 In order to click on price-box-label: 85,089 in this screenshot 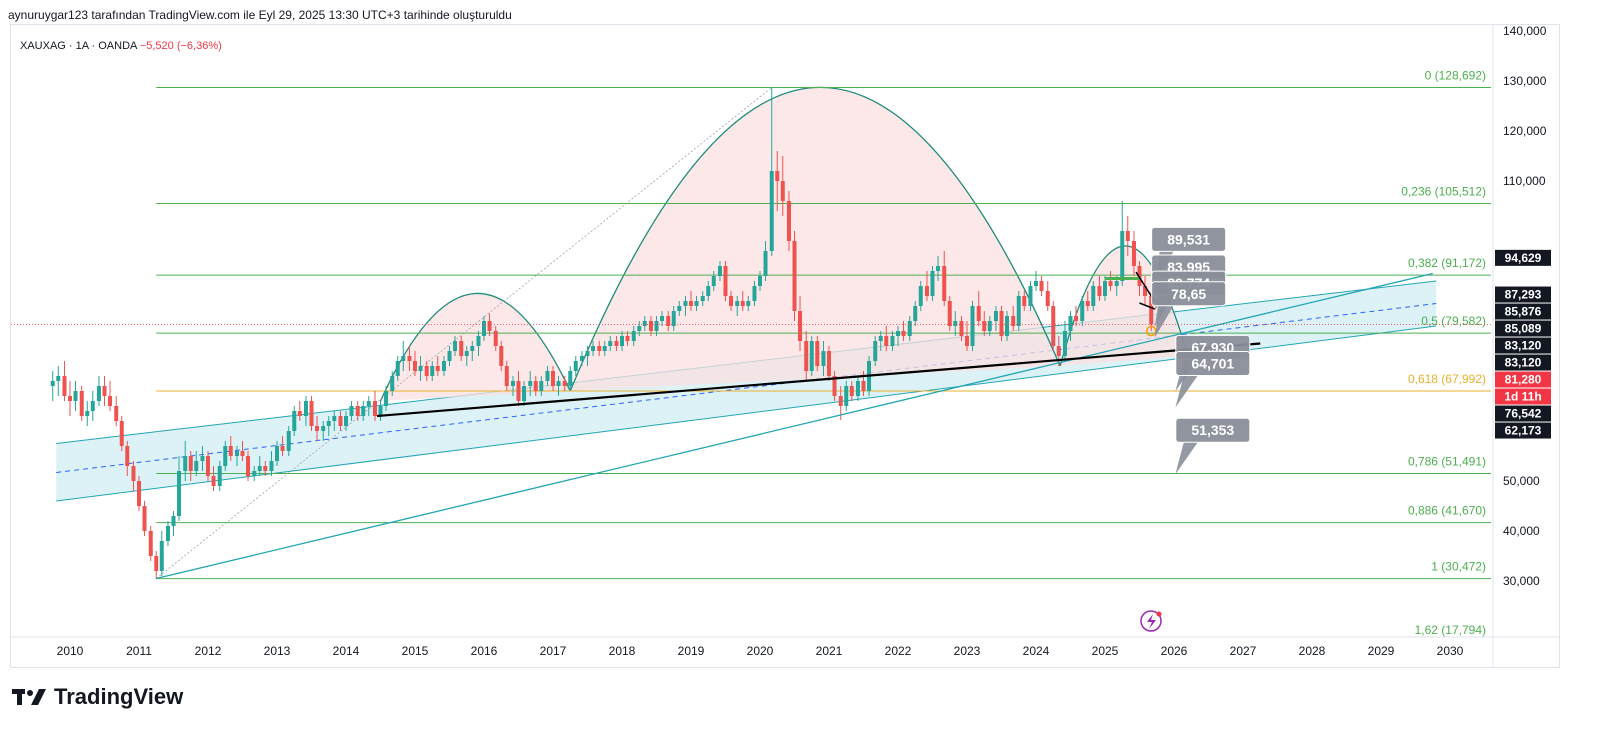, I will do `click(1523, 329)`.